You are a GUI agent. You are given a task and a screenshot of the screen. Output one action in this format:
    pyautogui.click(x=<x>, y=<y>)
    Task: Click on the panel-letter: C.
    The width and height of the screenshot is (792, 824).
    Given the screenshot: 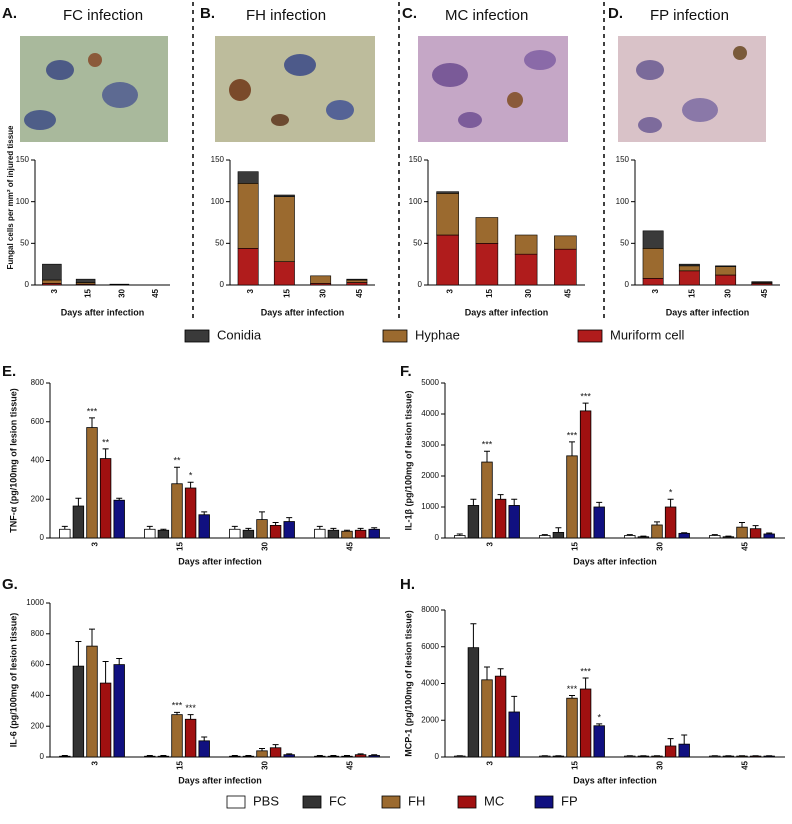 What is the action you would take?
    pyautogui.click(x=409, y=13)
    